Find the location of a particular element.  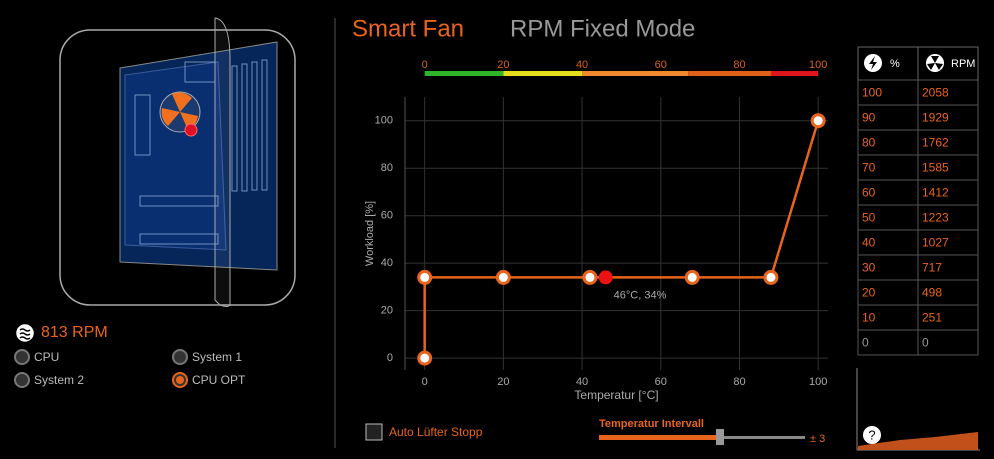

table-cell: 1762 is located at coordinates (935, 143).